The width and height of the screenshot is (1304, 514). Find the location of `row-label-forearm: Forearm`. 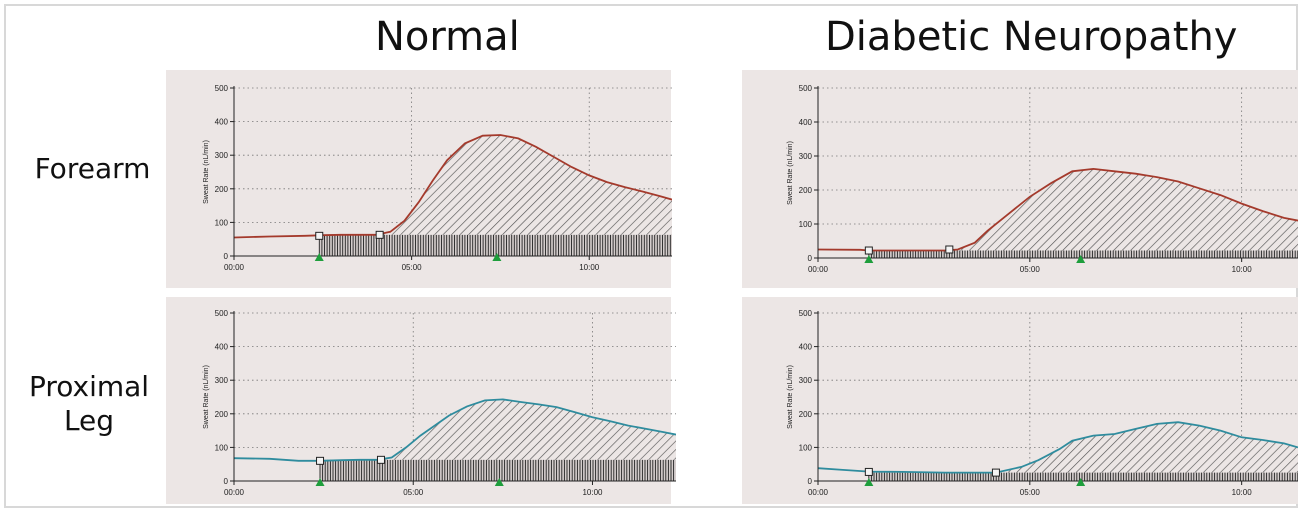

row-label-forearm: Forearm is located at coordinates (92, 169).